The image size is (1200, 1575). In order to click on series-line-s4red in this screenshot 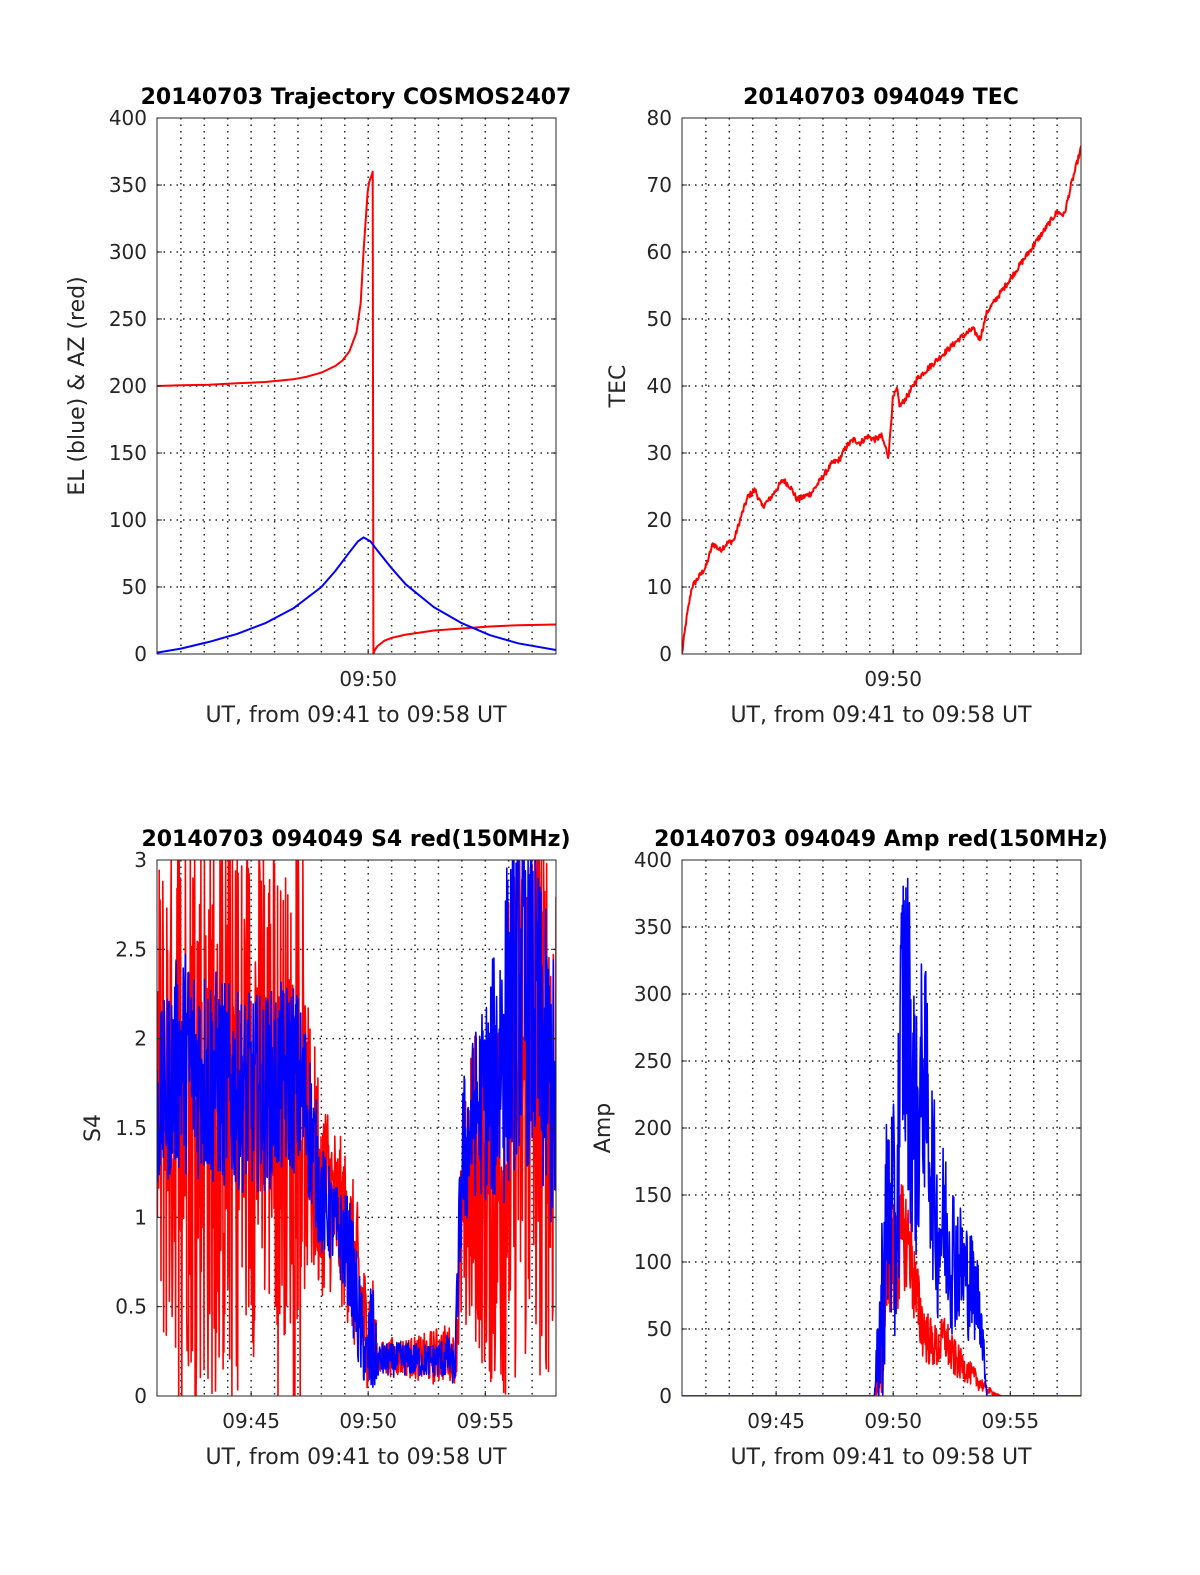, I will do `click(356, 1128)`.